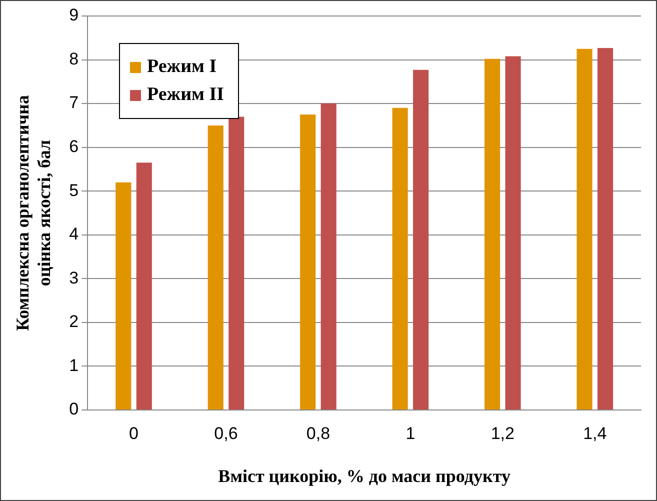 This screenshot has width=657, height=501. Describe the element at coordinates (182, 67) in the screenshot. I see `legend-label: Режим I` at that location.